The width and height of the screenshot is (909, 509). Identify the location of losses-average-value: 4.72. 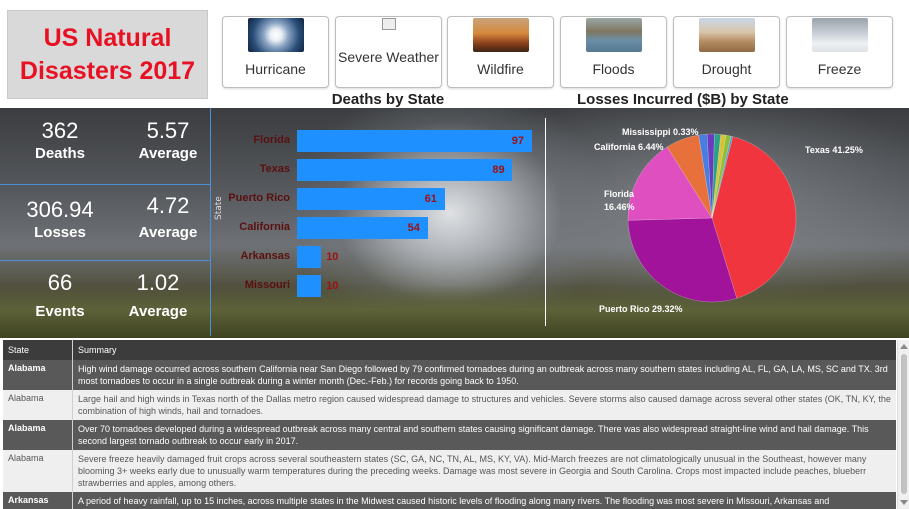
(168, 205).